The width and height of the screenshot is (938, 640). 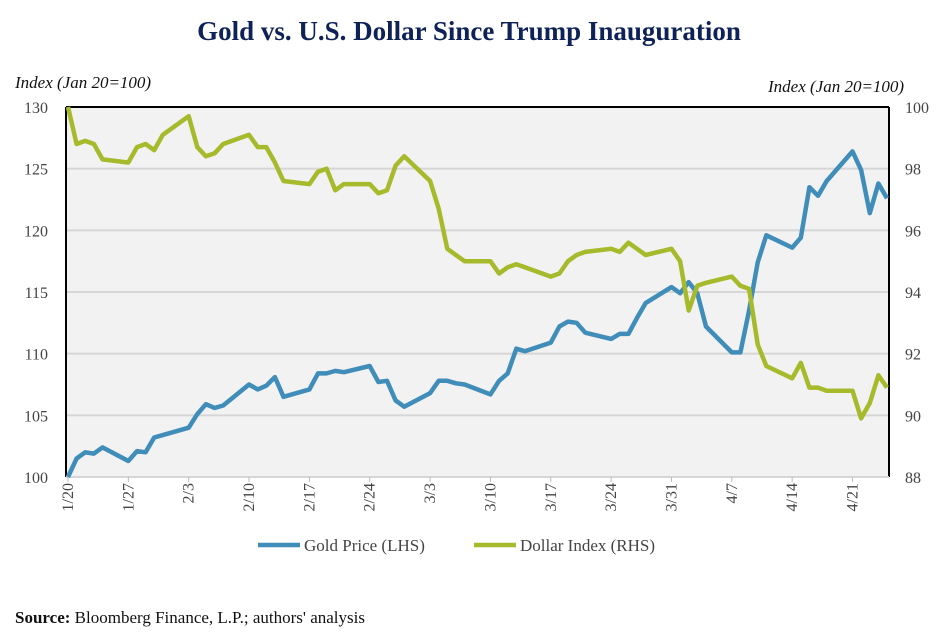 I want to click on left-tick-label: 100, so click(x=36, y=478).